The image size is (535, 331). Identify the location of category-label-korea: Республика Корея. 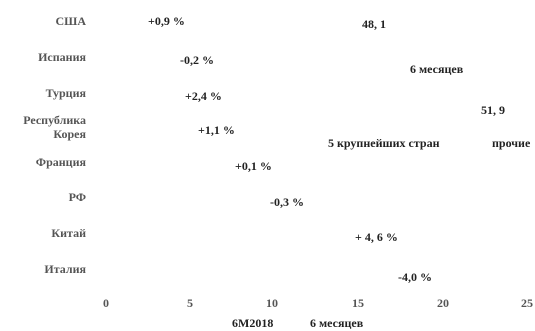
(54, 127).